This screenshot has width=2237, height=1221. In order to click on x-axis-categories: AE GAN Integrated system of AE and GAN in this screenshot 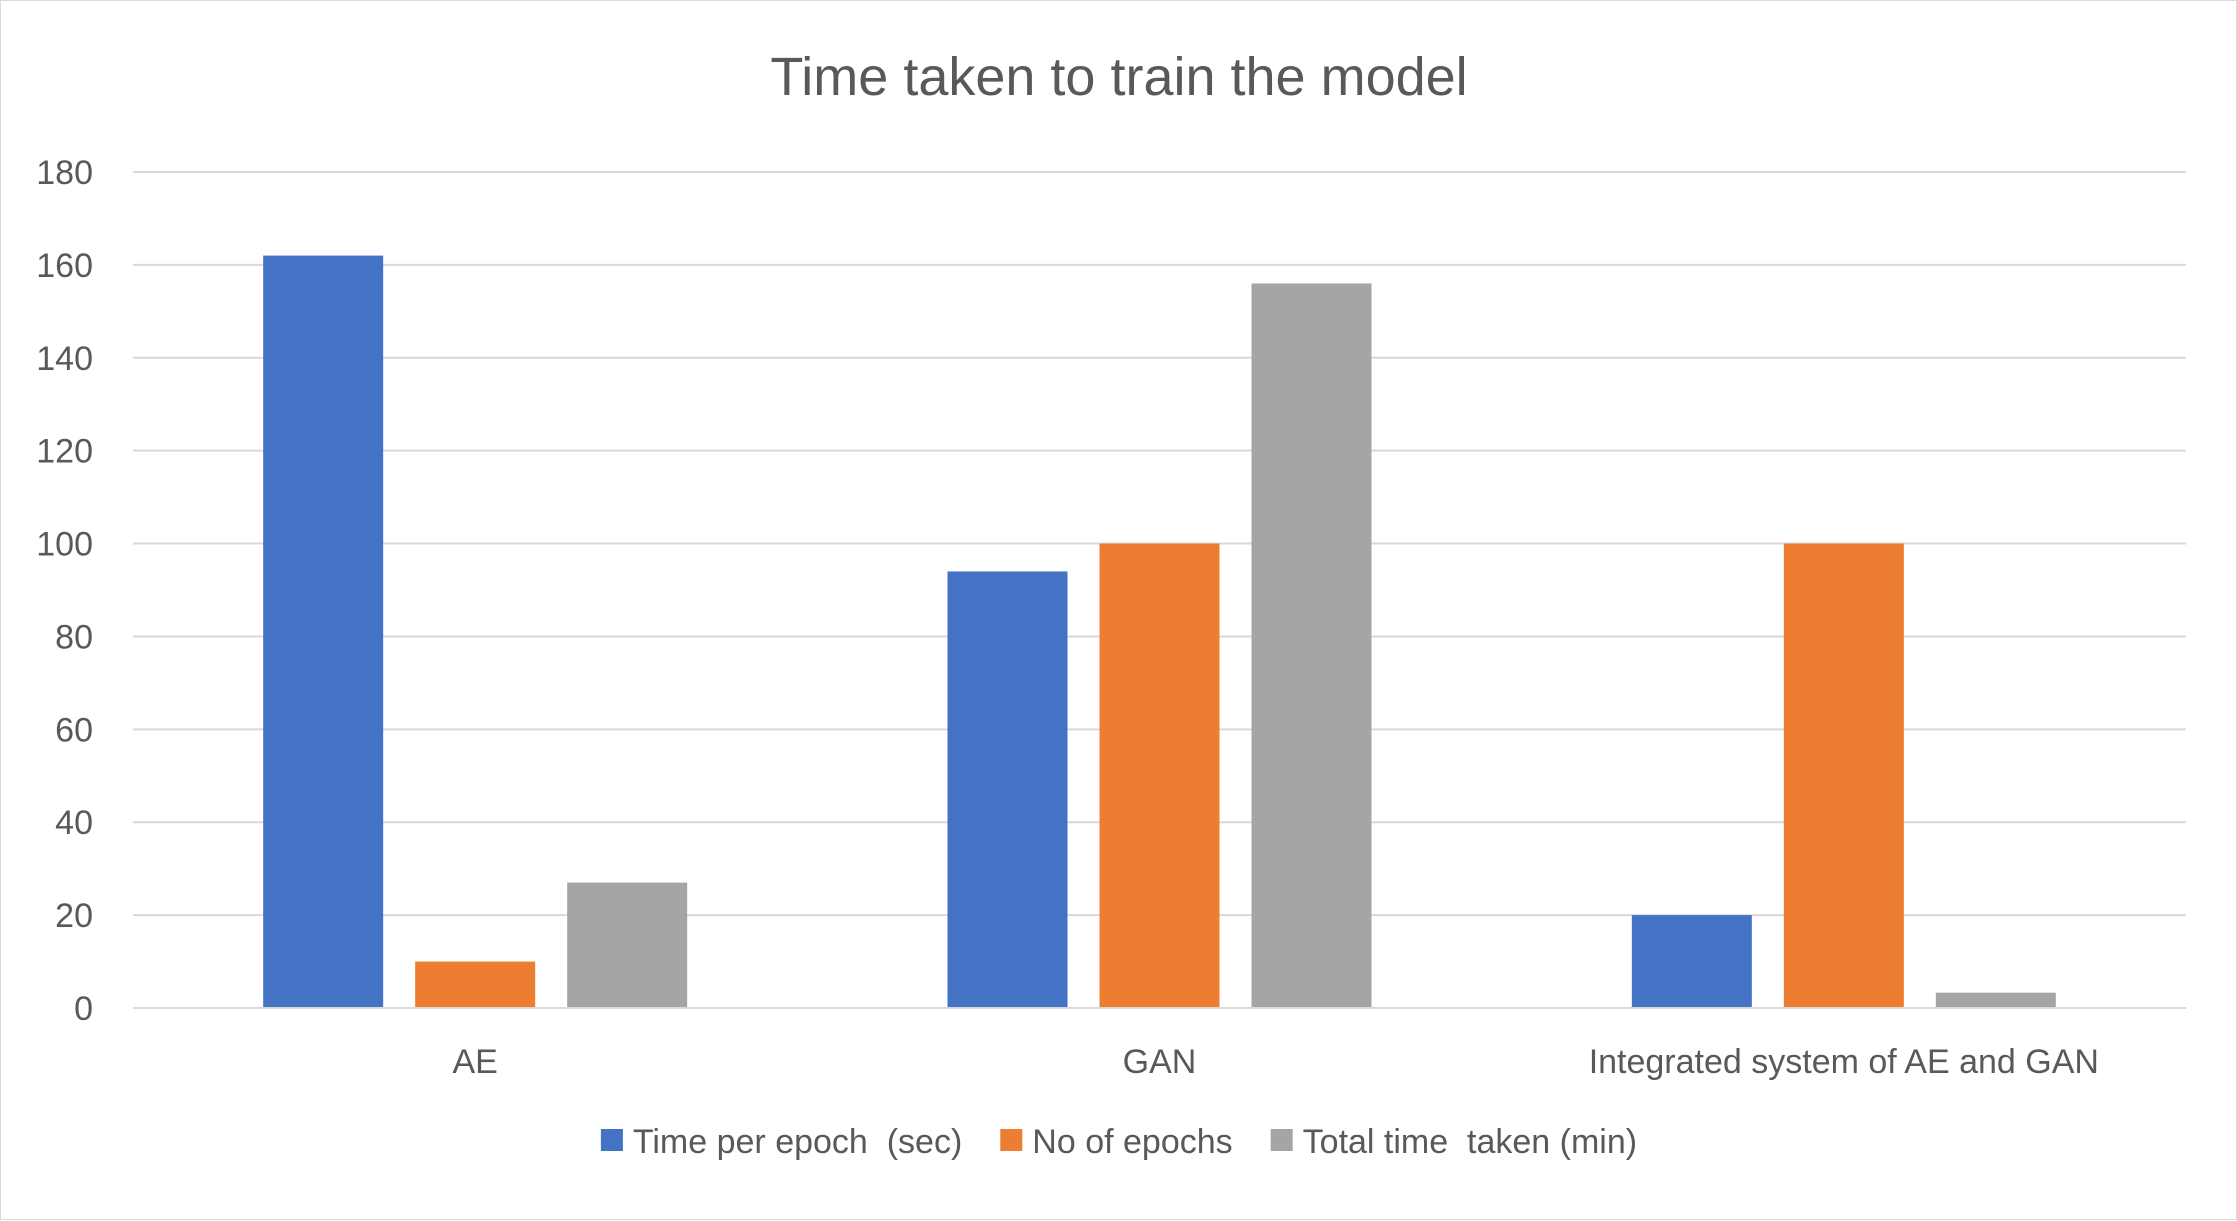, I will do `click(1275, 1062)`.